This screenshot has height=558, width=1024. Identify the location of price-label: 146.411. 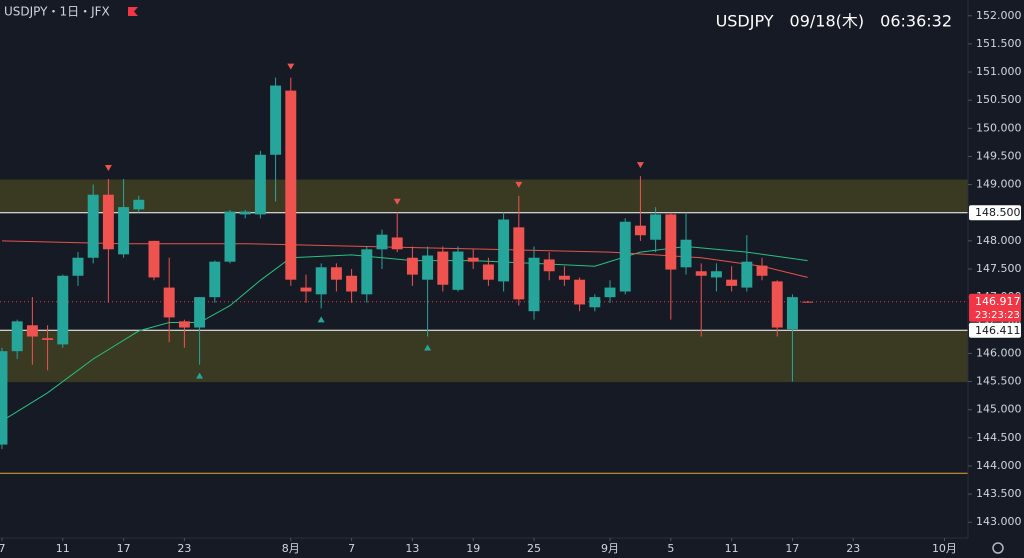
(998, 330).